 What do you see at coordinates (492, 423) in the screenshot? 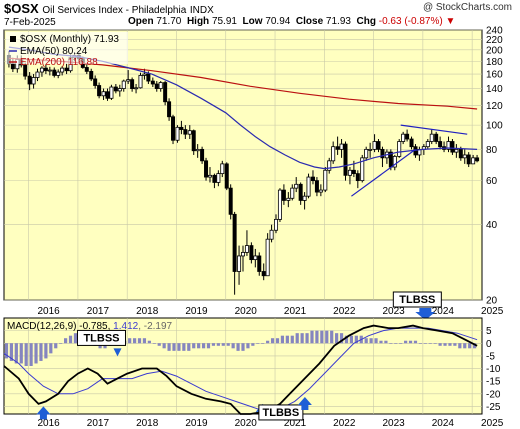
I see `macd-x-tick-label: 2025` at bounding box center [492, 423].